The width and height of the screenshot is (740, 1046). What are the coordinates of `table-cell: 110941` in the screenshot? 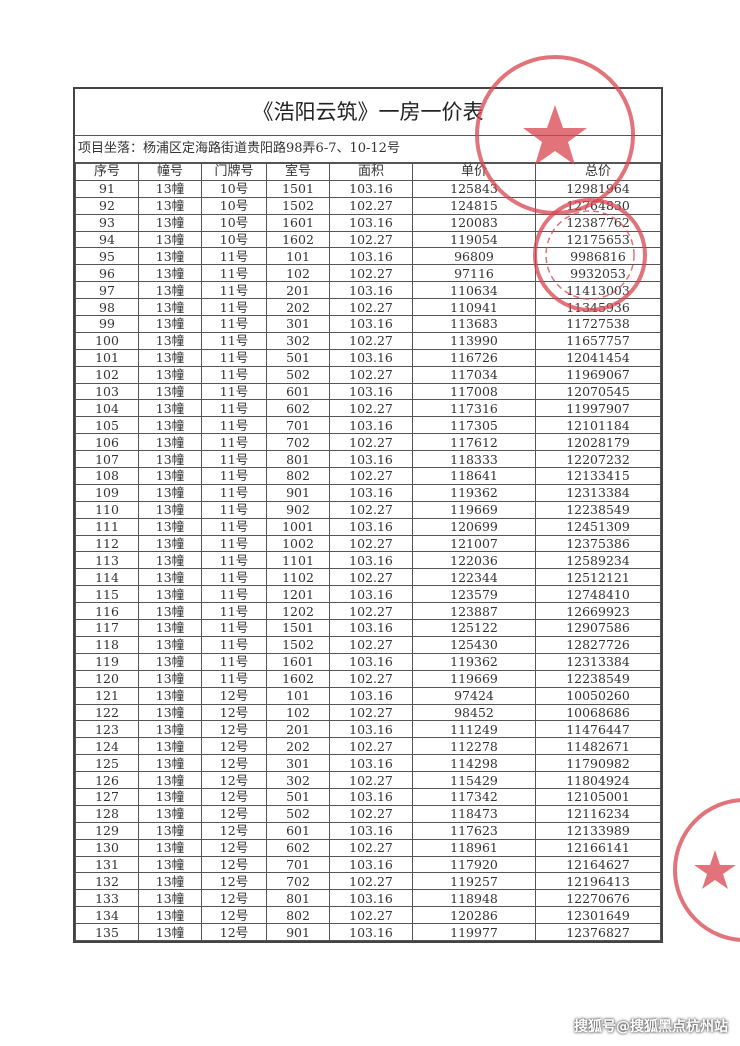 It's located at (474, 307).